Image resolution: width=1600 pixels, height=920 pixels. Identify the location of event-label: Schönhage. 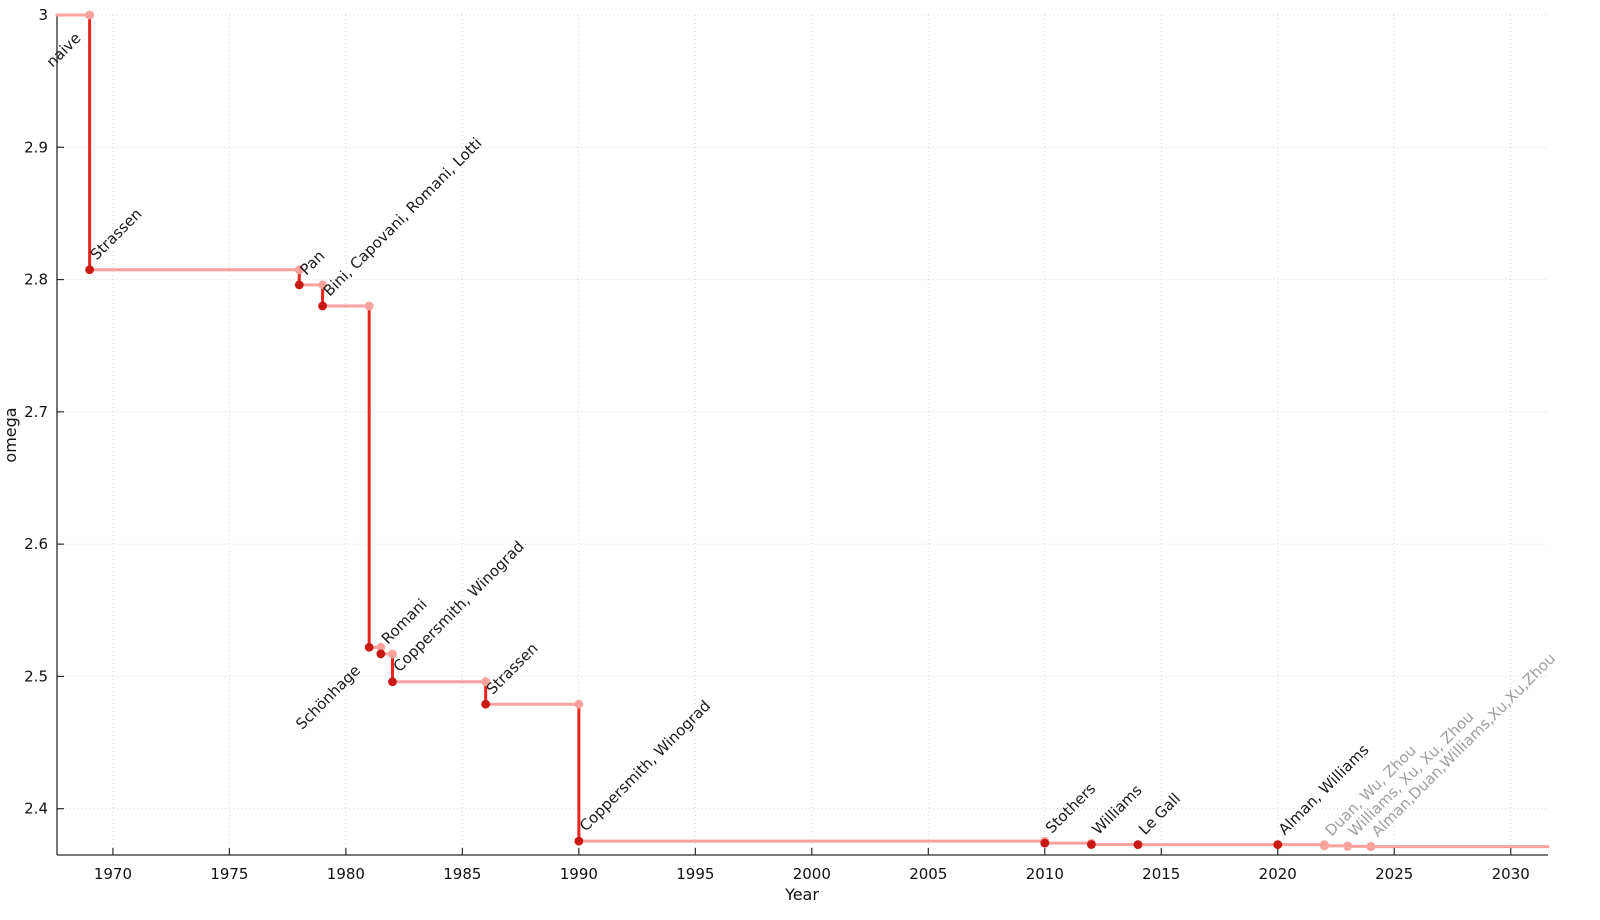
(328, 697).